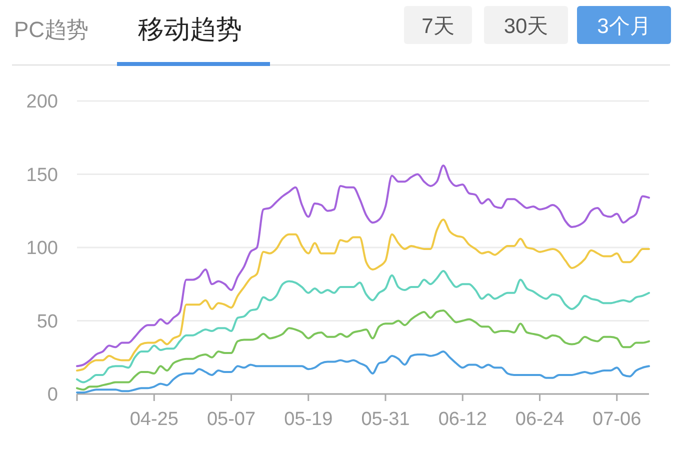  Describe the element at coordinates (385, 419) in the screenshot. I see `x-tick-label: 05-31` at that location.